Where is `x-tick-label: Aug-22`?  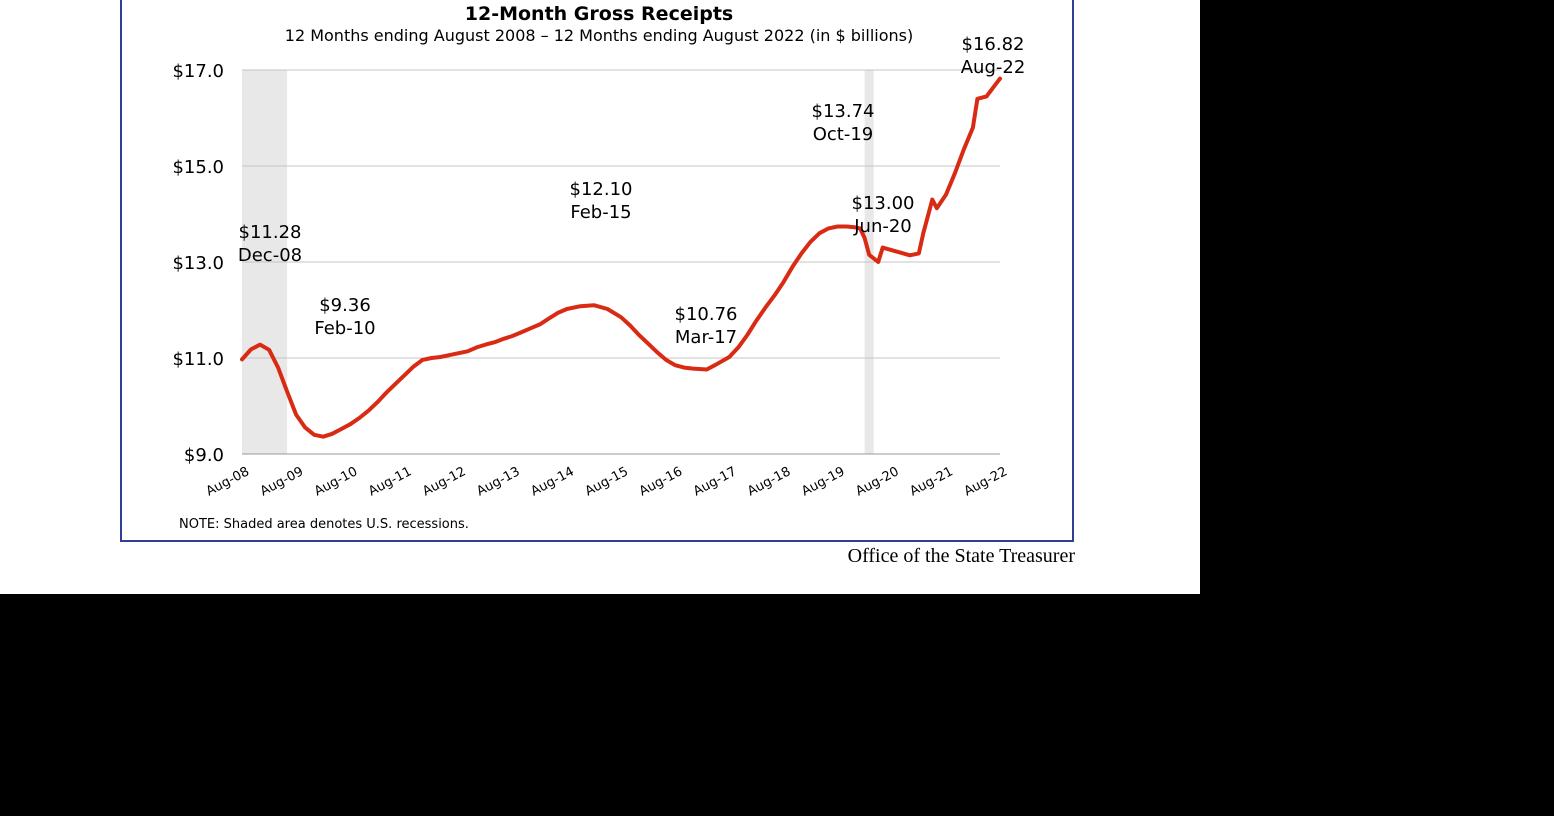 x-tick-label: Aug-22 is located at coordinates (986, 481).